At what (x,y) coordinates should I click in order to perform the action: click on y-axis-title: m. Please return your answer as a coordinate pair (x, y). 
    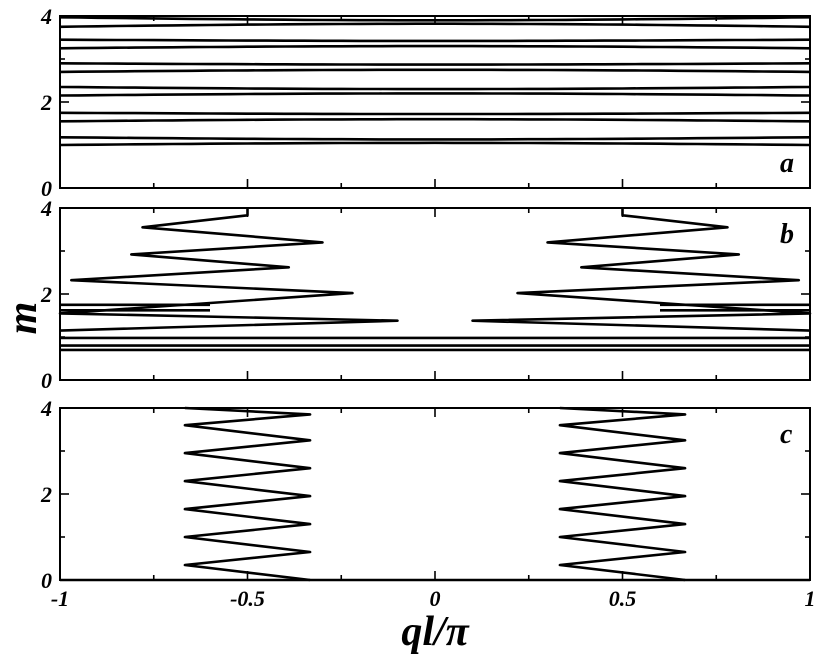
    Looking at the image, I should click on (23, 318).